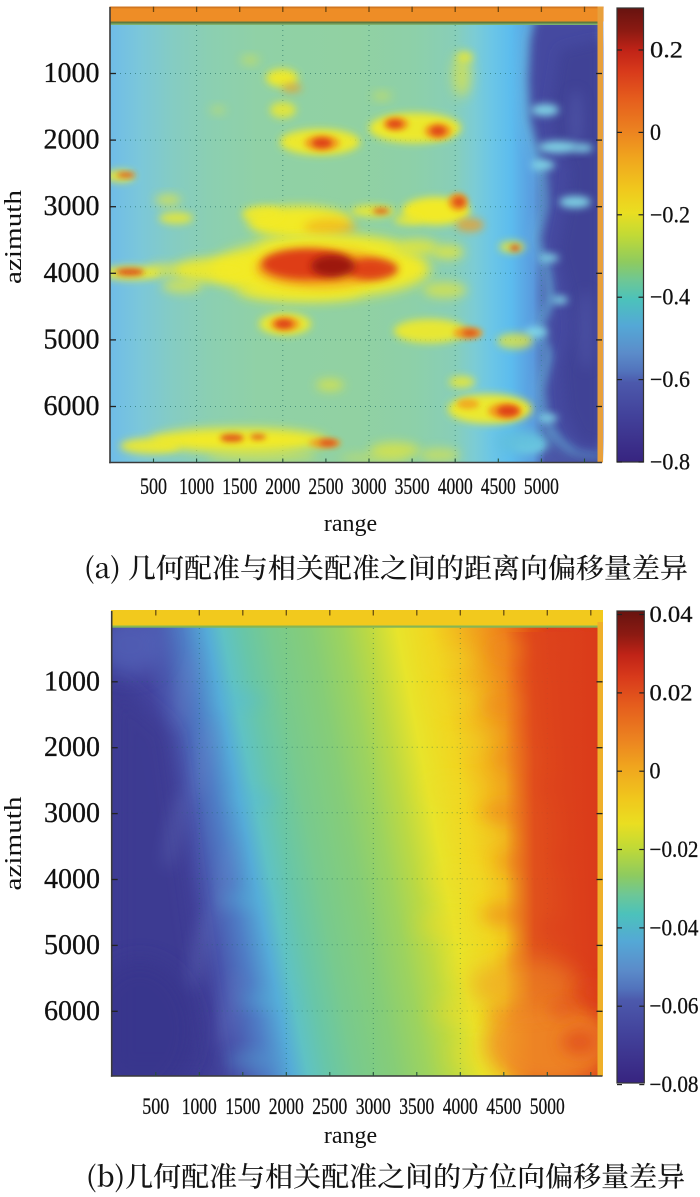 This screenshot has width=700, height=1197. Describe the element at coordinates (670, 214) in the screenshot. I see `svg-text: −0.2` at that location.